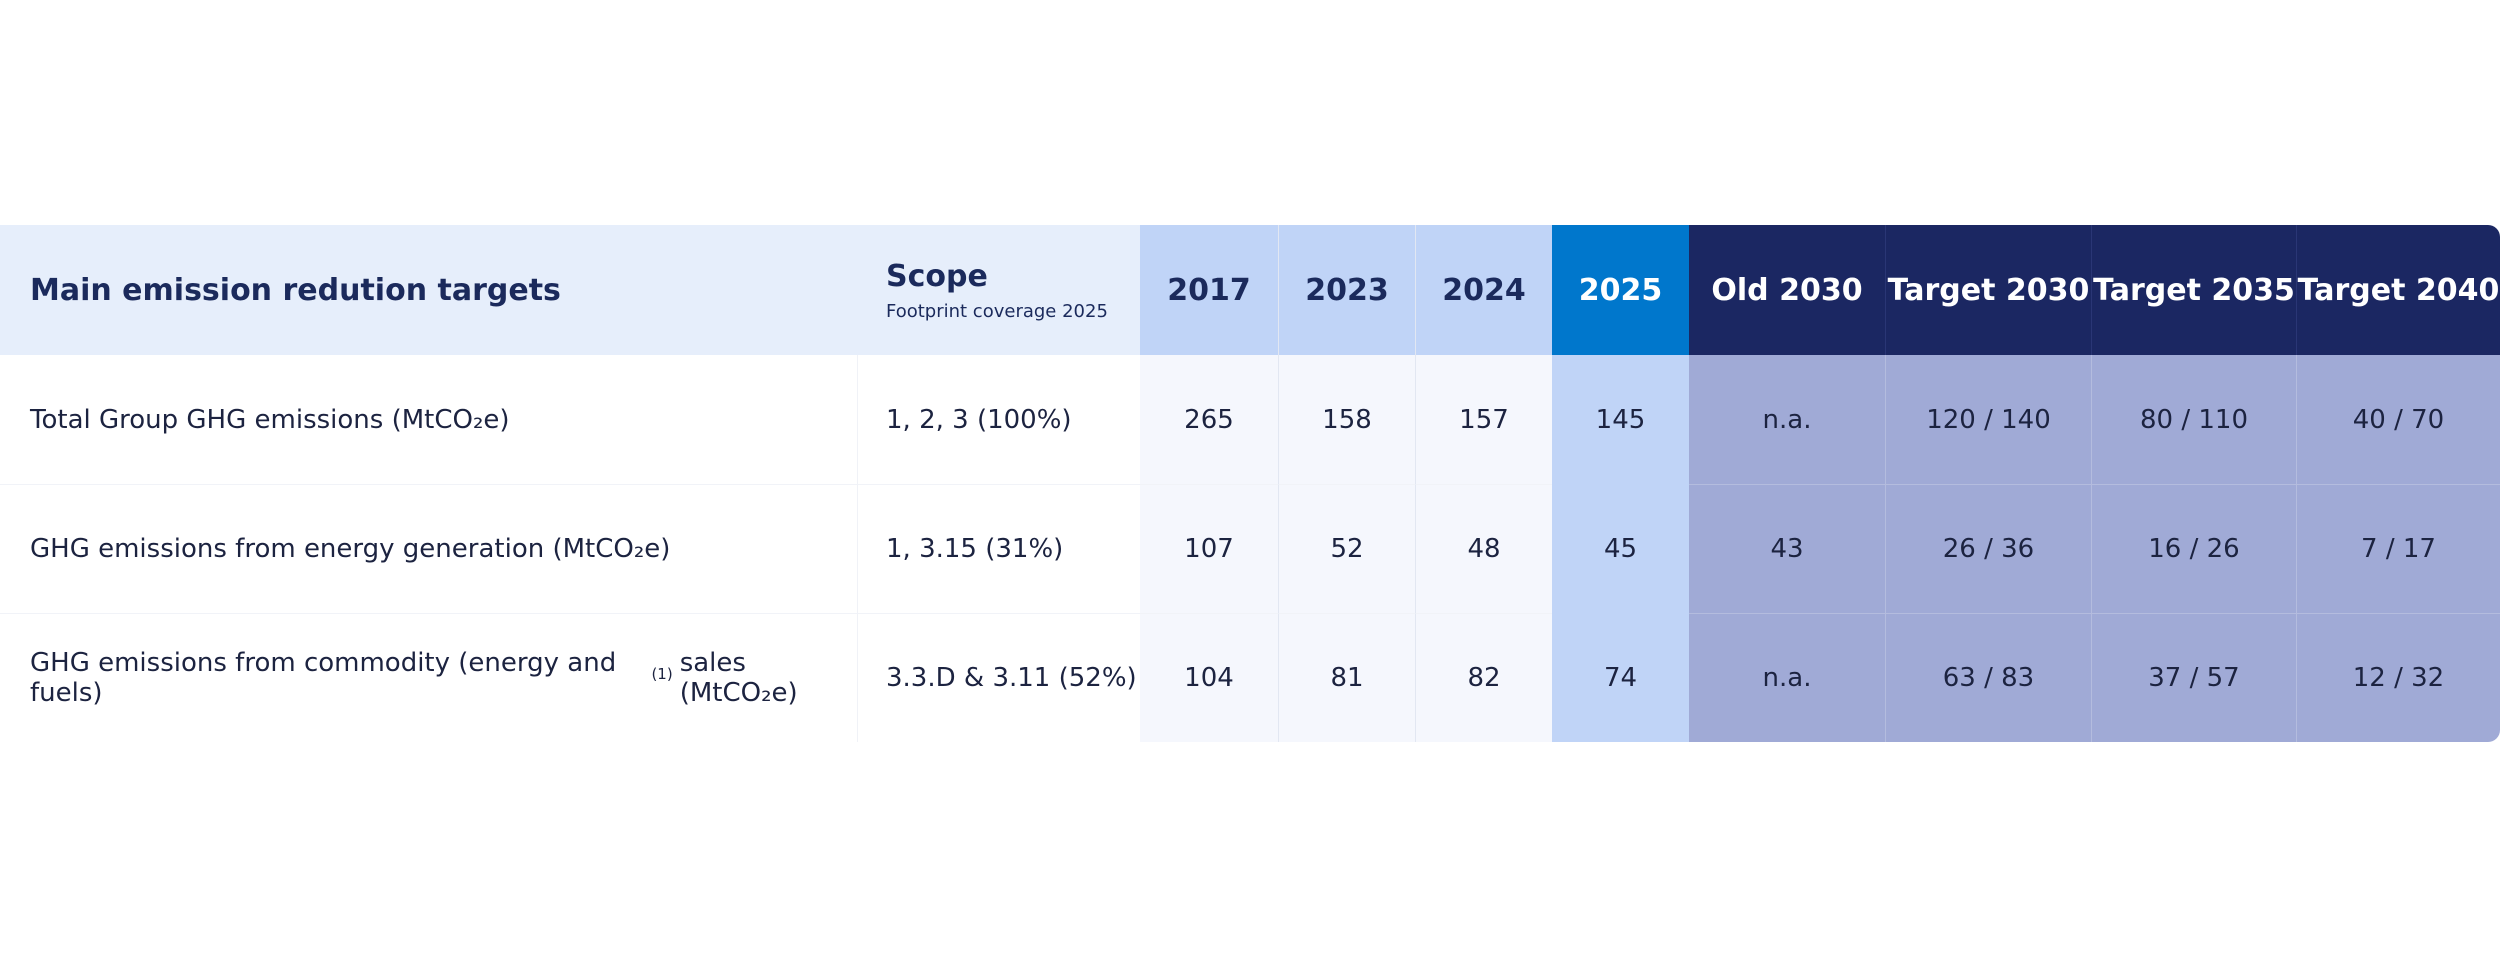  I want to click on value-2023: 158, so click(1346, 419).